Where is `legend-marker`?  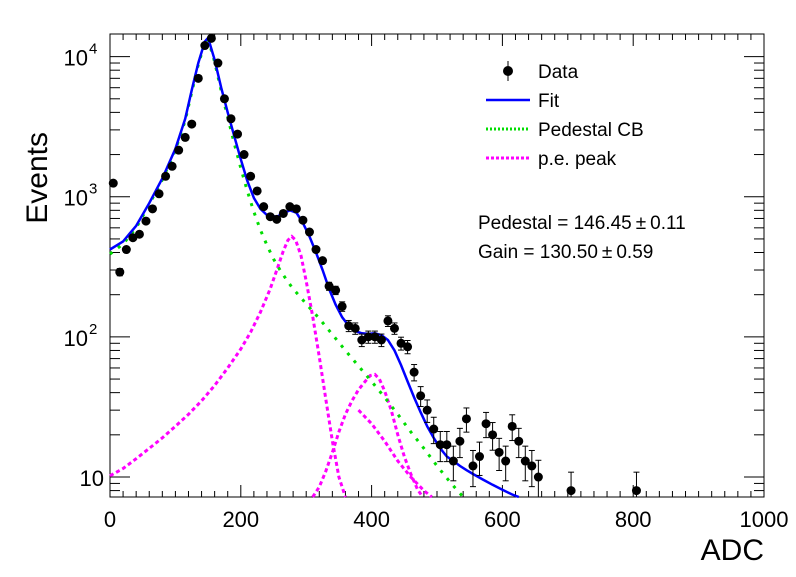 legend-marker is located at coordinates (508, 71).